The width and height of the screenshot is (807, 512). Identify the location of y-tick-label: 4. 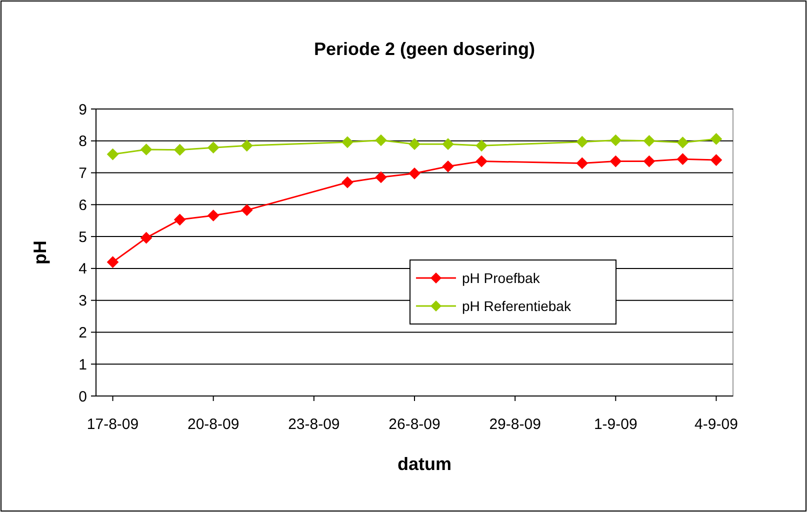
(82, 269).